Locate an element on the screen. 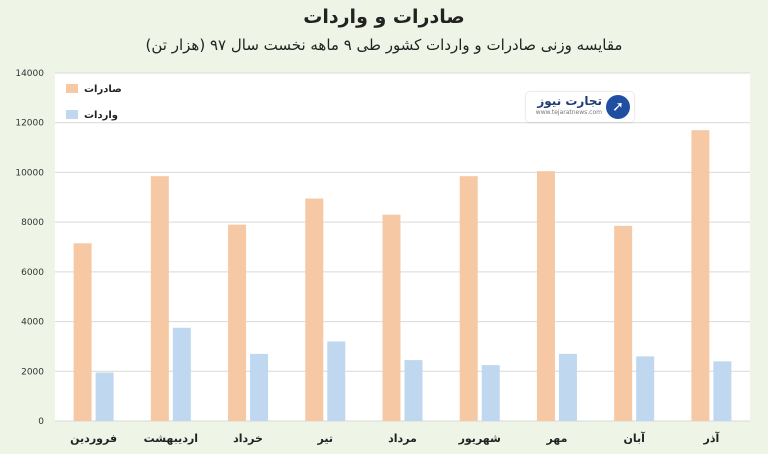 Image resolution: width=768 pixels, height=454 pixels. arrow-logo-icon: ➚ is located at coordinates (618, 107).